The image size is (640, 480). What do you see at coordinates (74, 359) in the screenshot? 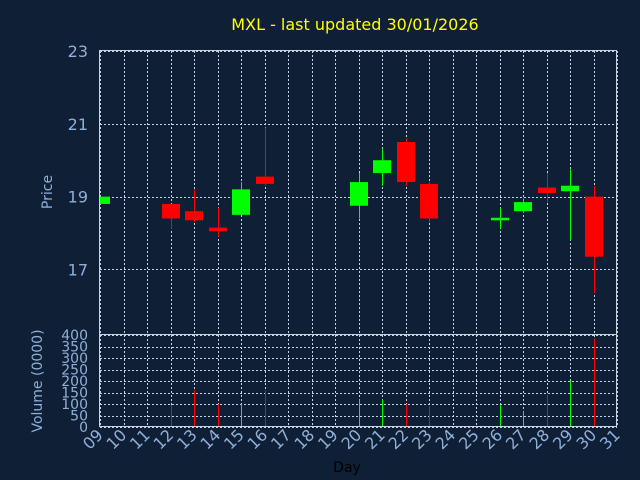
I see `volume-tick-label: 300` at bounding box center [74, 359].